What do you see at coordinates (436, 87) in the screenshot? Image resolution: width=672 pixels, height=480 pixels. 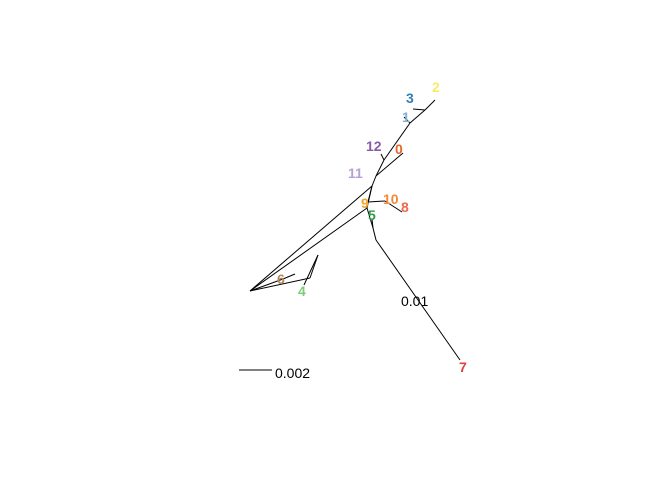 I see `tip-label-2: 2` at bounding box center [436, 87].